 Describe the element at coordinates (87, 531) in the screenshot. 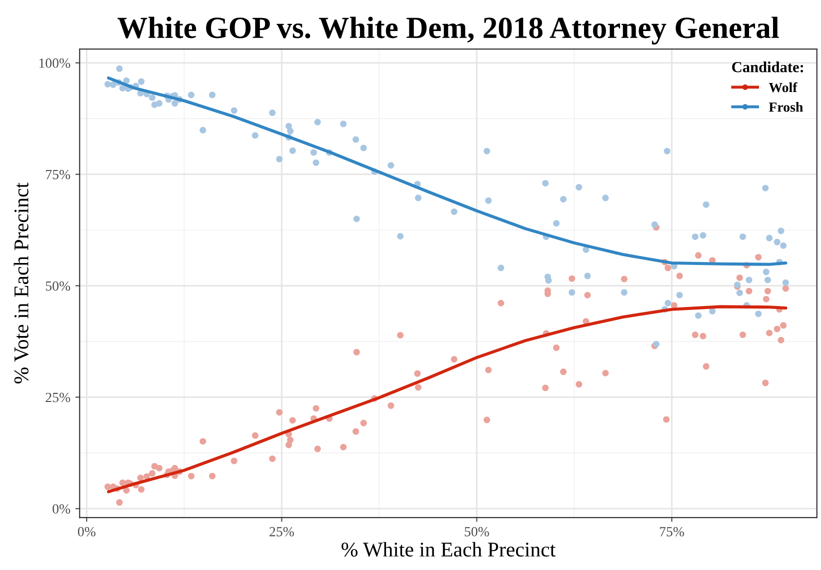

I see `x-tick-label: 0%` at that location.